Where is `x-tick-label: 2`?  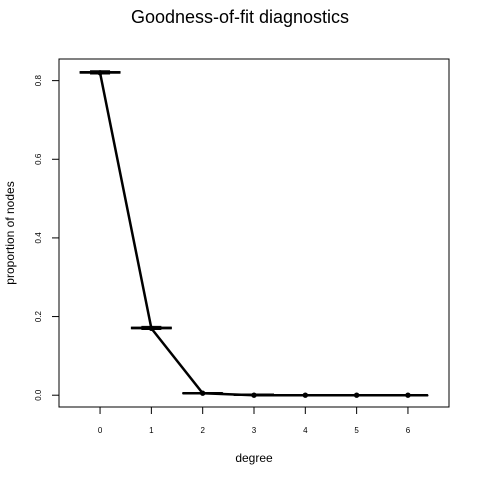
x-tick-label: 2 is located at coordinates (202, 430).